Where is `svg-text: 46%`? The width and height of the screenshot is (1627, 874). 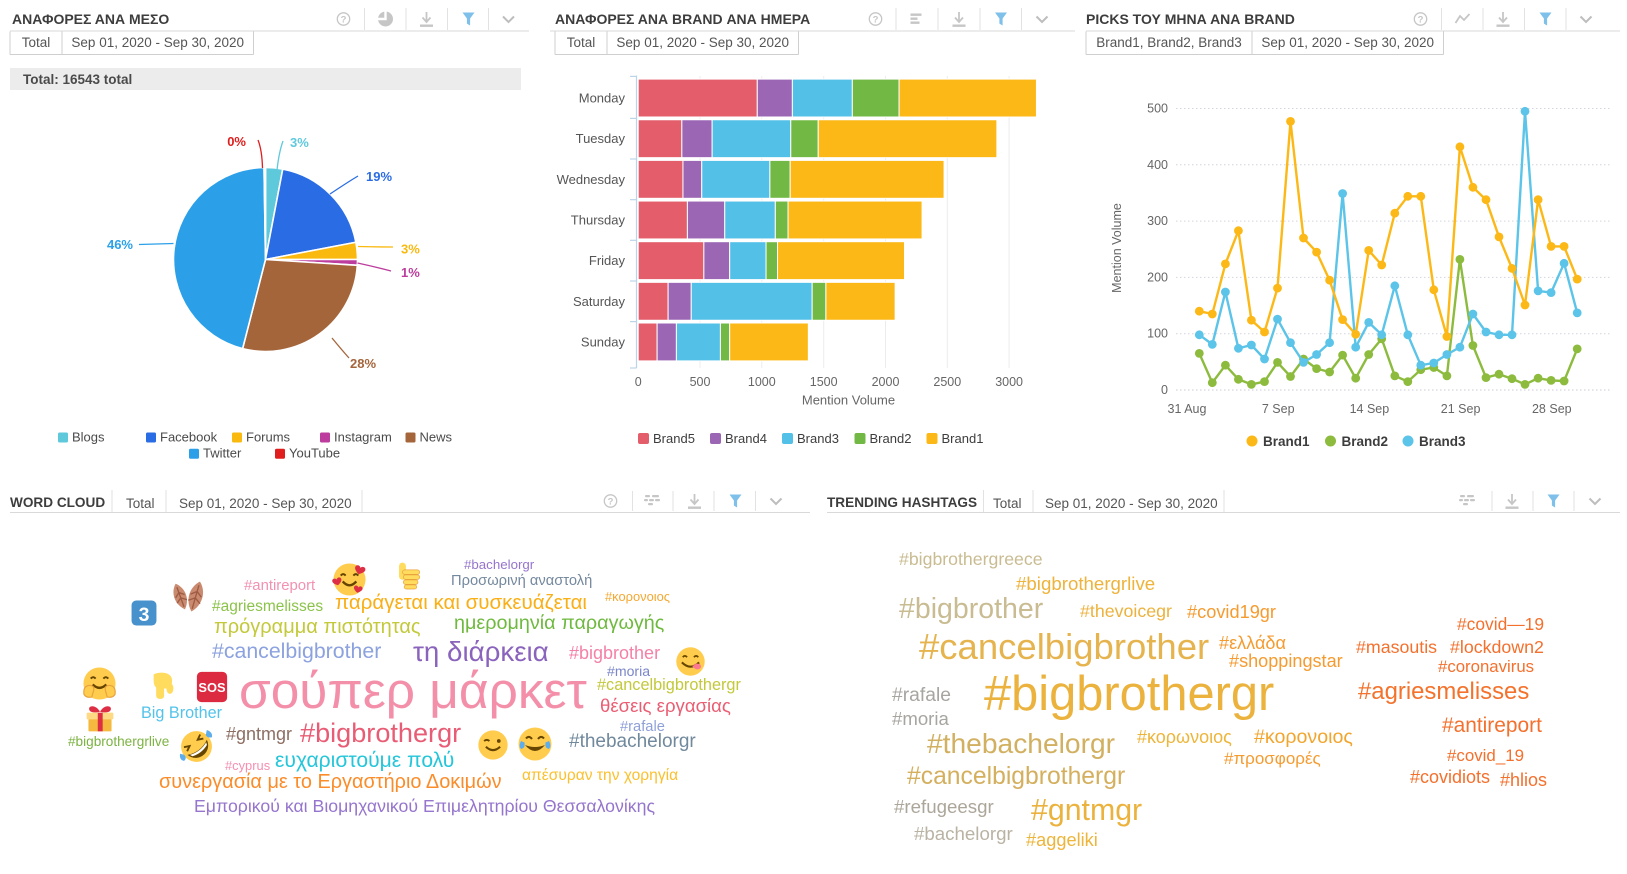 svg-text: 46% is located at coordinates (120, 244).